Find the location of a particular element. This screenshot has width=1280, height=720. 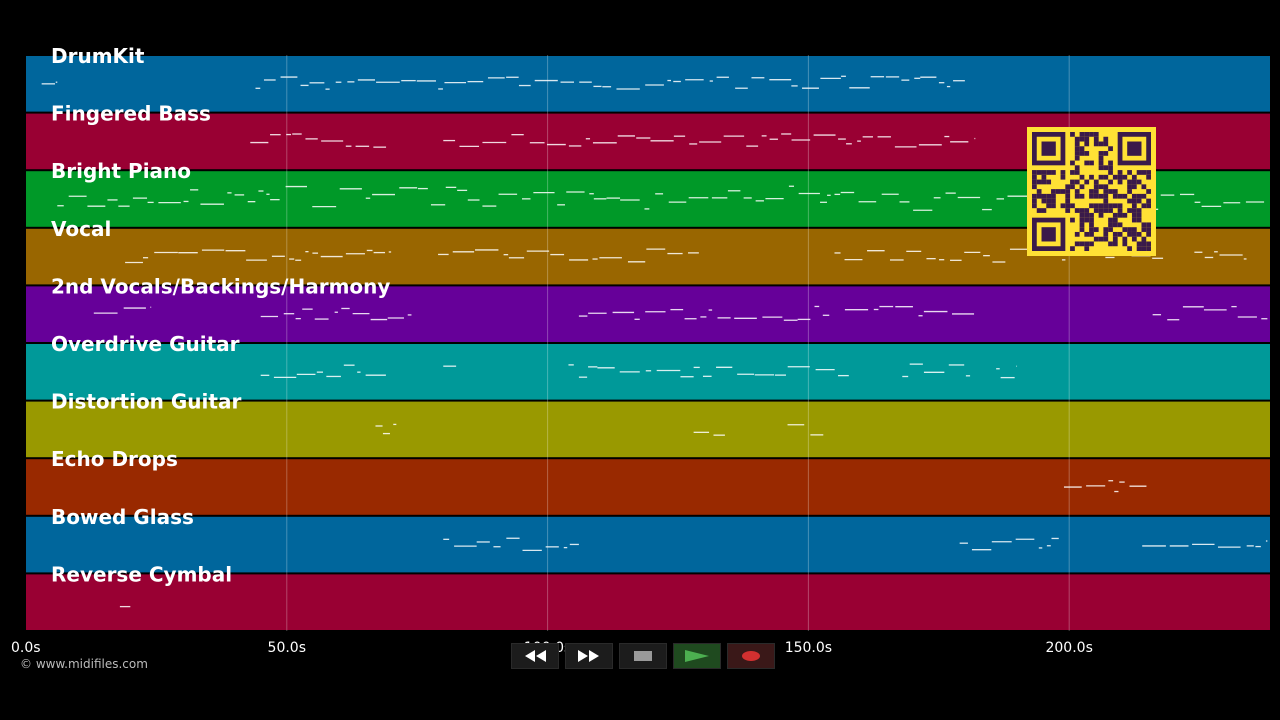

stop-button is located at coordinates (643, 656).